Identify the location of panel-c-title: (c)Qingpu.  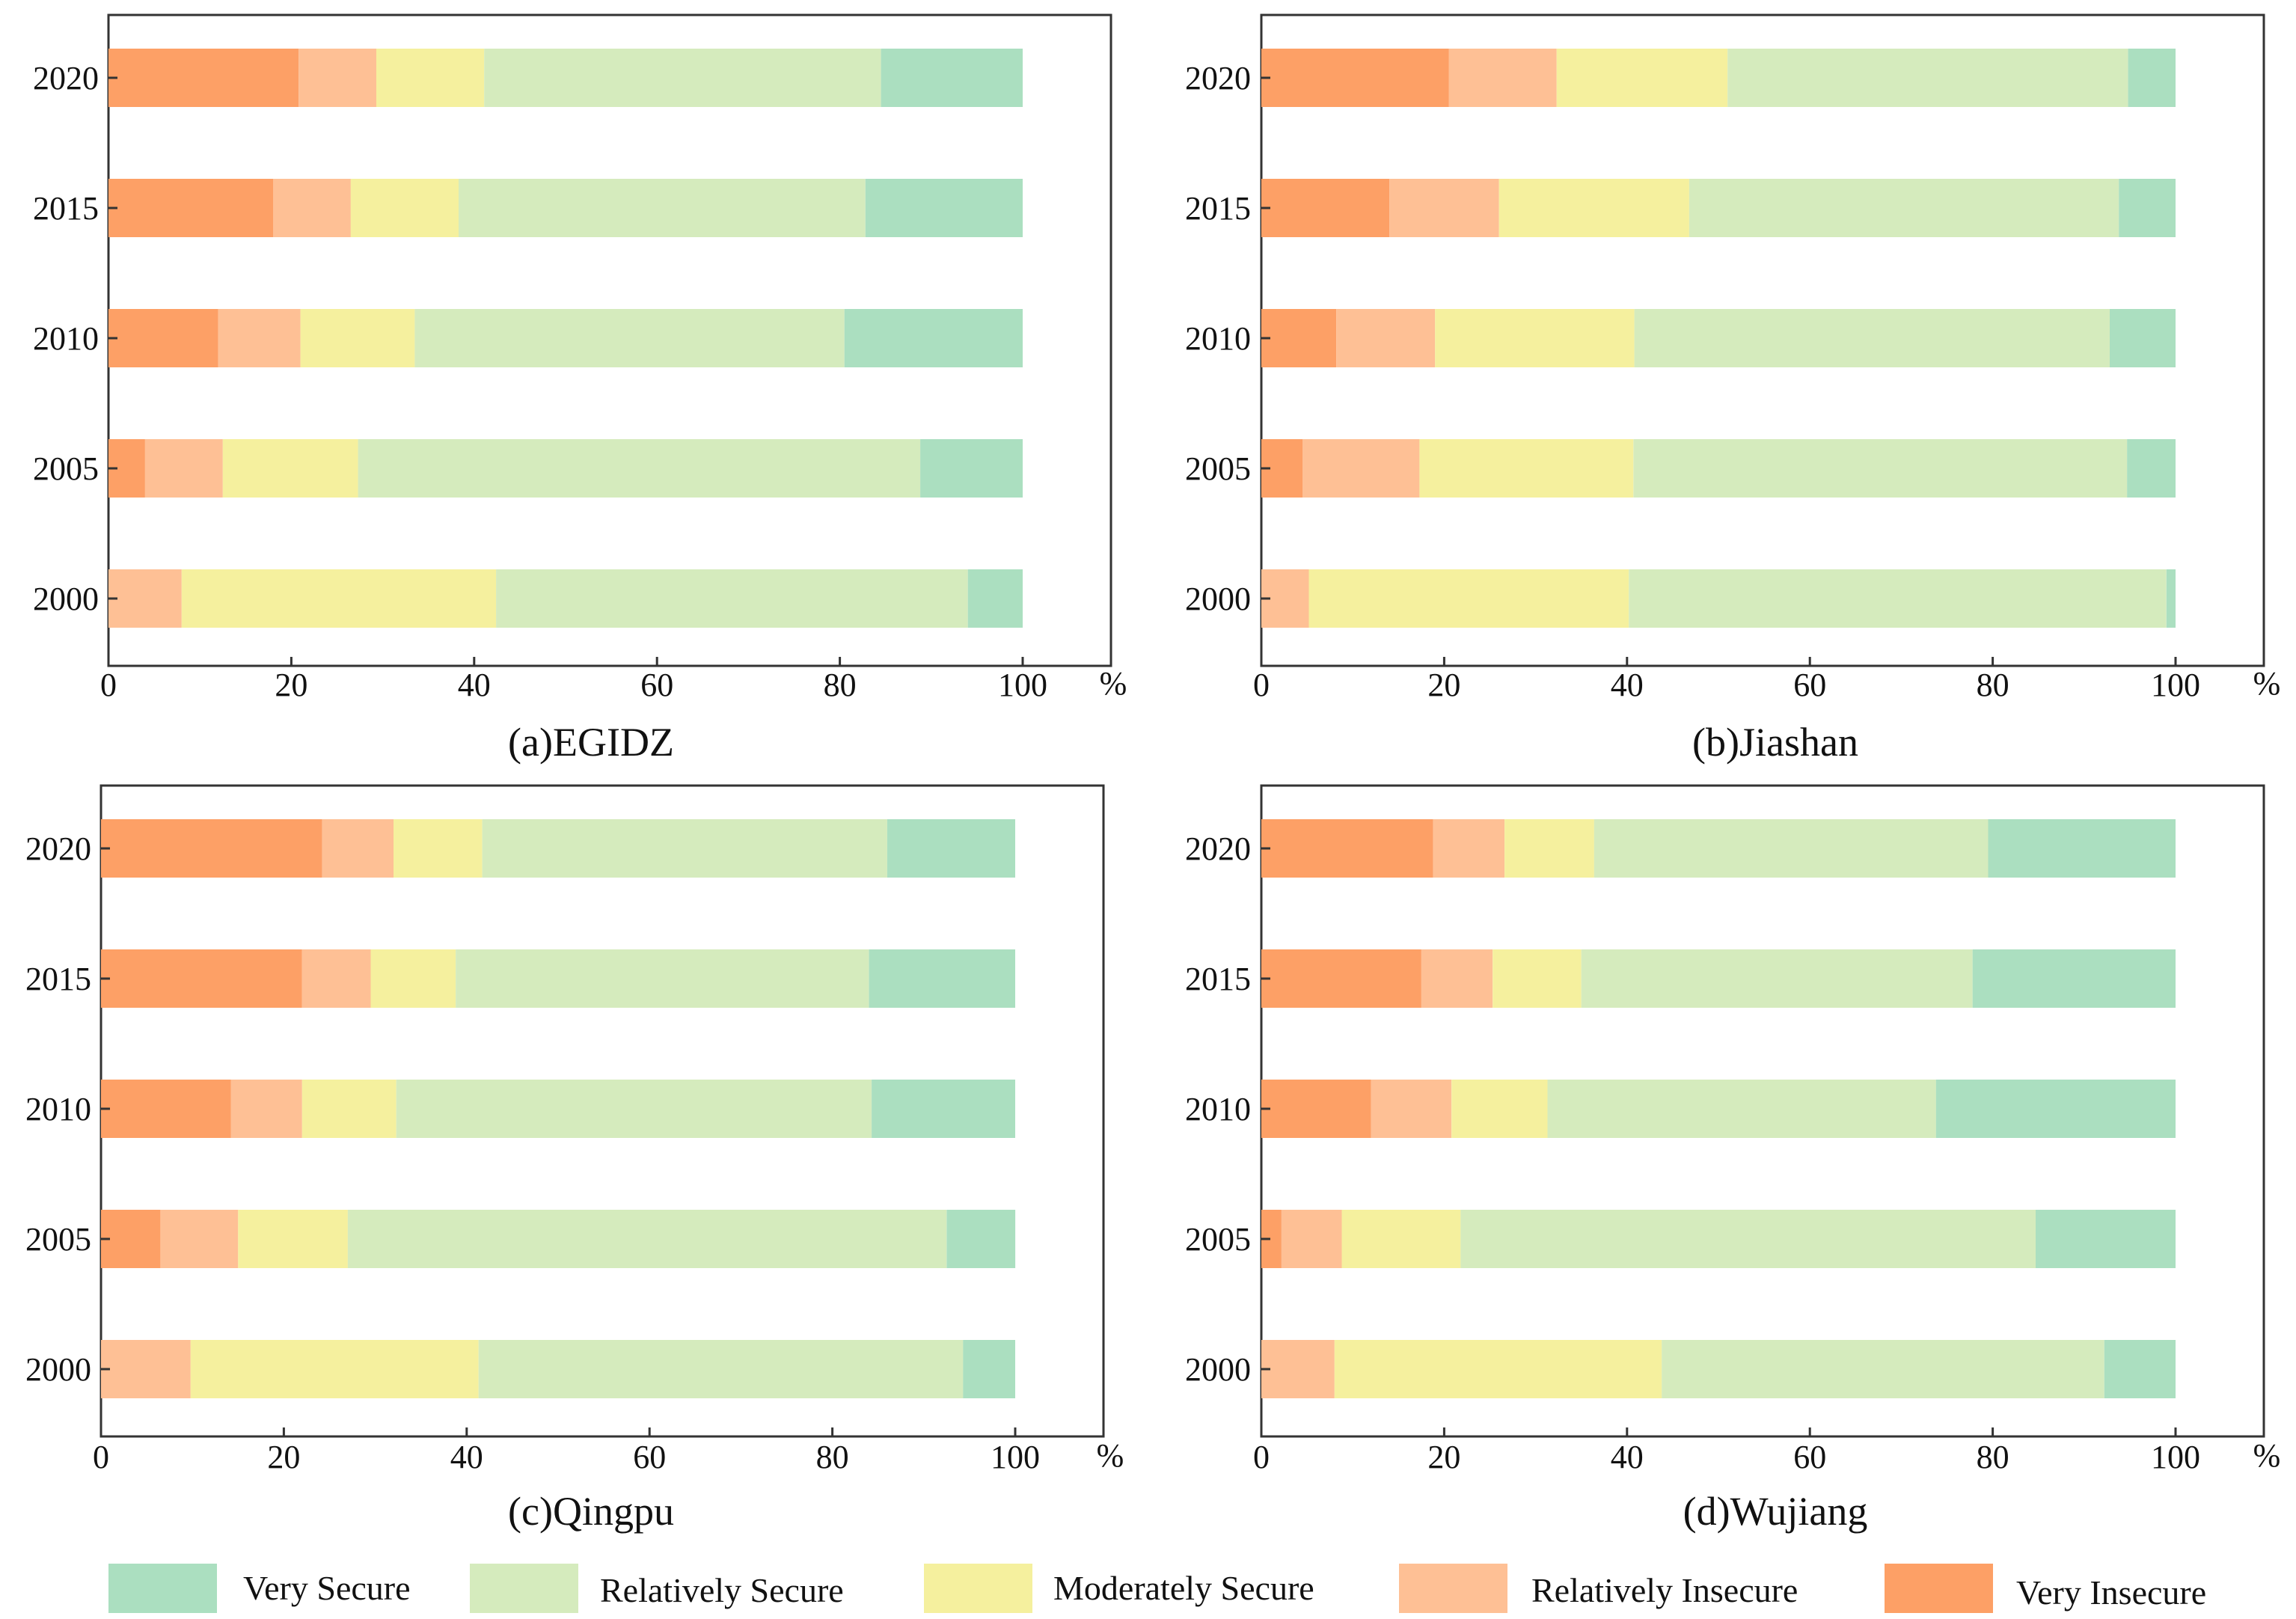
(591, 1511).